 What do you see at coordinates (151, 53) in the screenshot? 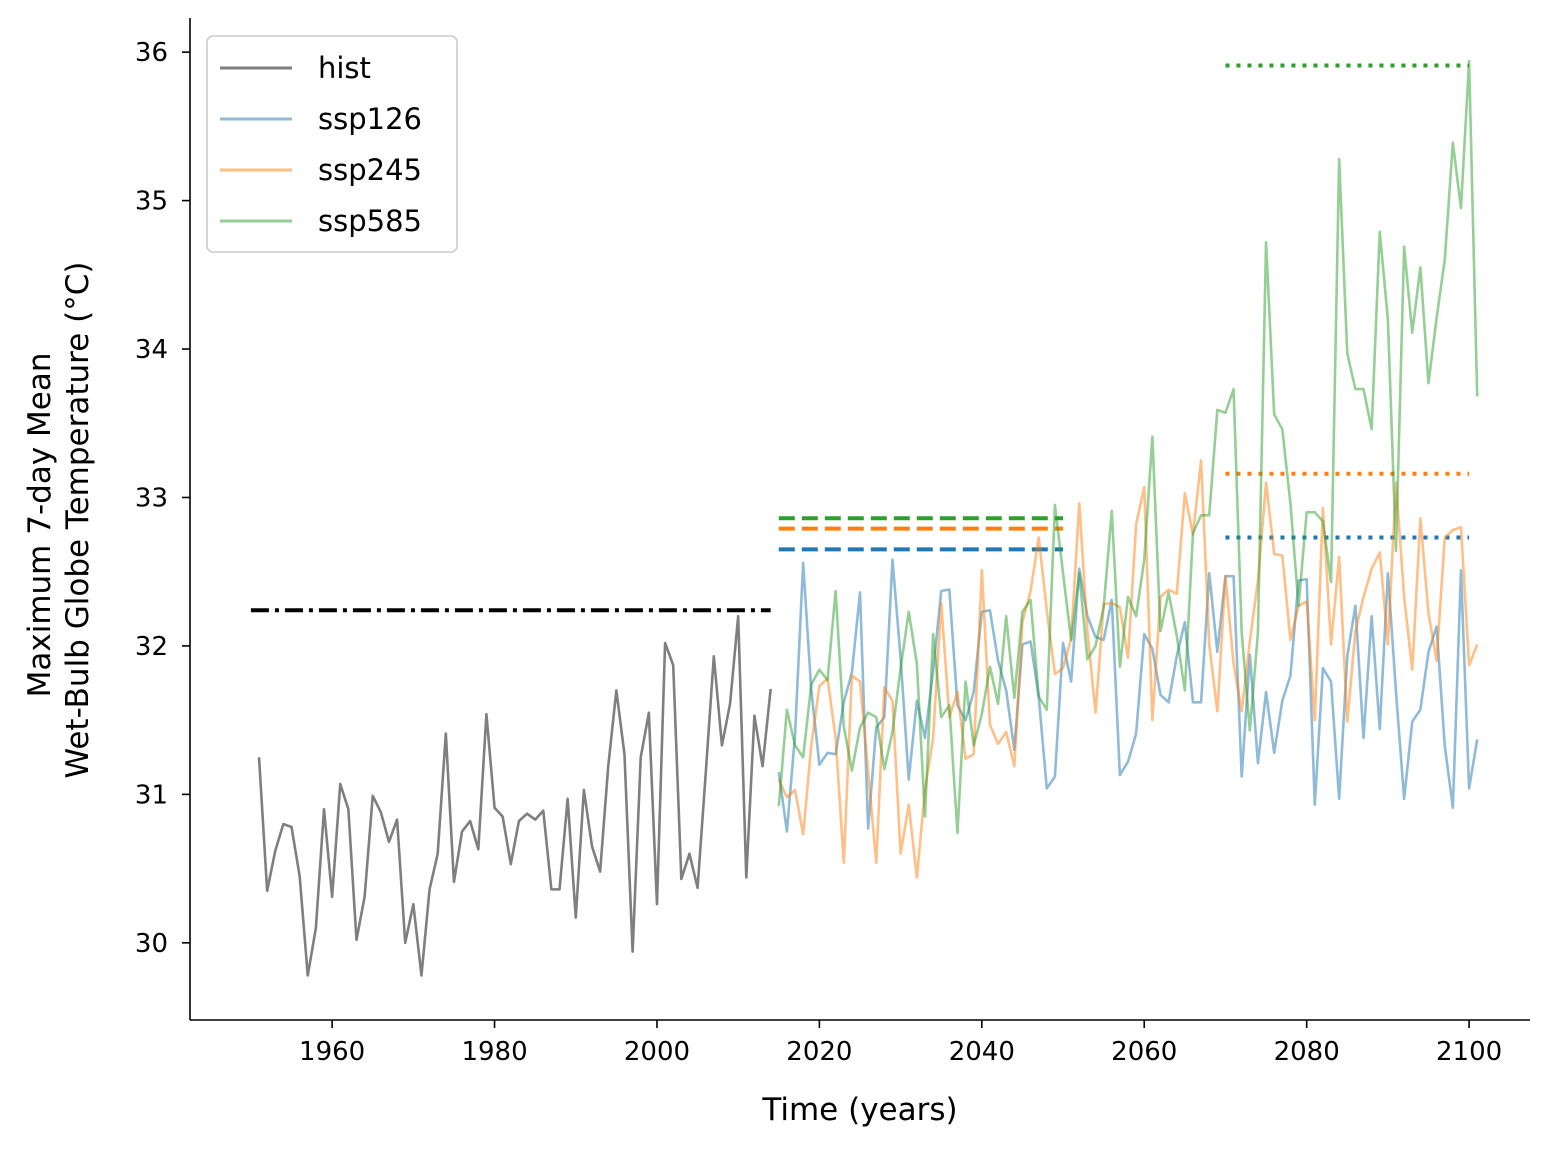
I see `y-tick-label: 36` at bounding box center [151, 53].